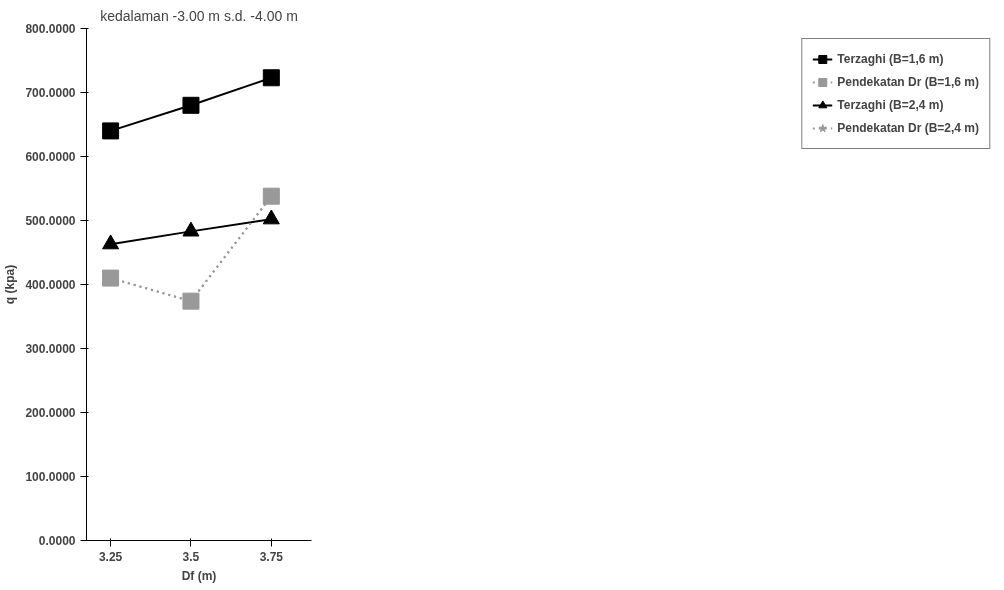 This screenshot has height=590, width=1004. What do you see at coordinates (50, 221) in the screenshot?
I see `y-tick-label: 500.0000` at bounding box center [50, 221].